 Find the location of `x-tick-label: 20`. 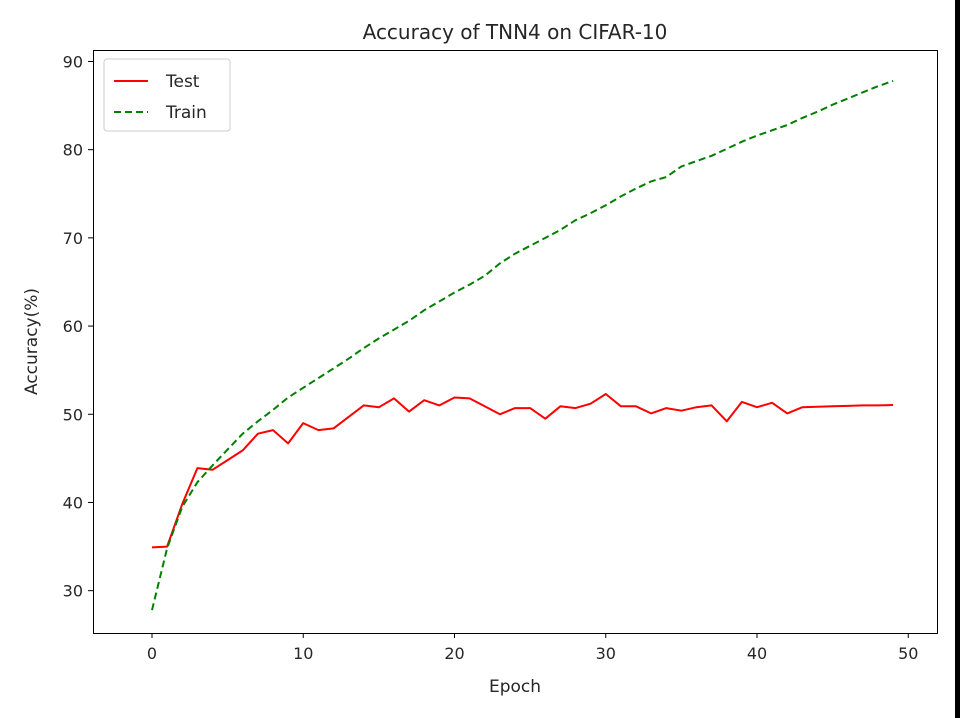

x-tick-label: 20 is located at coordinates (454, 653).